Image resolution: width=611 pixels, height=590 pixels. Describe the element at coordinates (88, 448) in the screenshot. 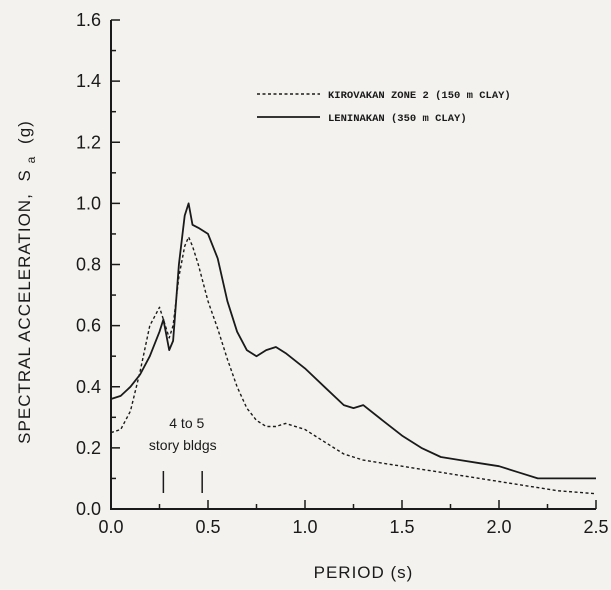

I see `y-tick-label: 0.2` at that location.